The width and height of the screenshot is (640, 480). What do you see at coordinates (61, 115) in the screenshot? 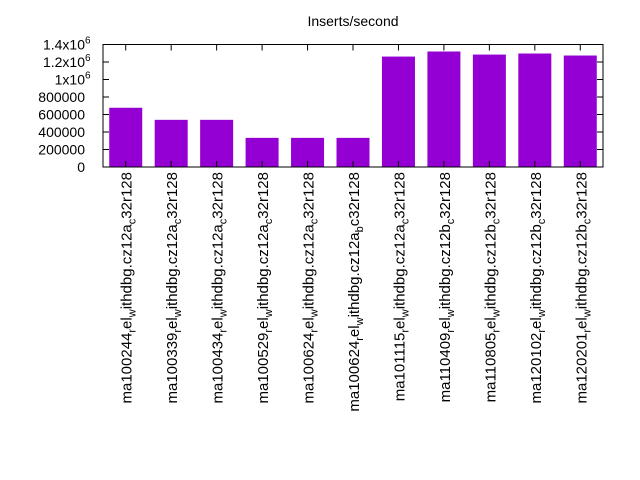
I see `y-tick-label: 600000` at bounding box center [61, 115].